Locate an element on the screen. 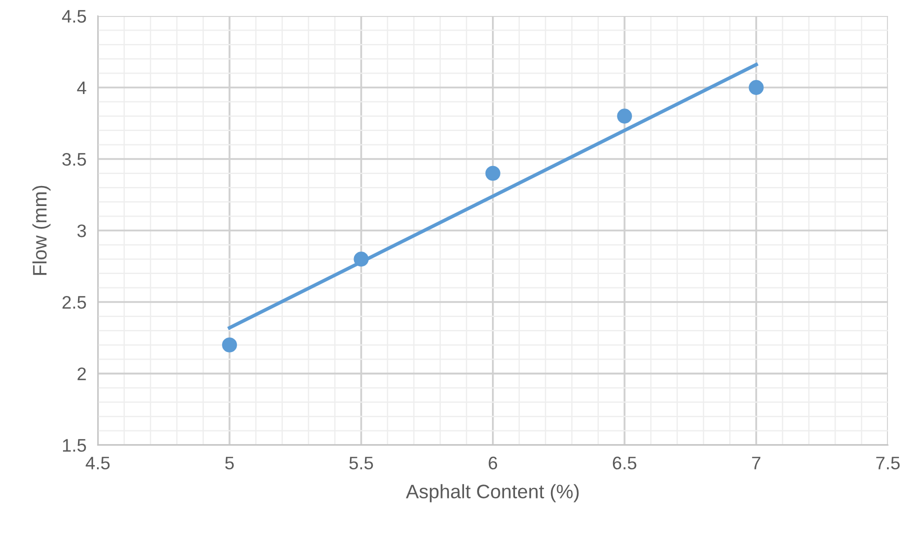  x-tick-label: 7.5 is located at coordinates (888, 463).